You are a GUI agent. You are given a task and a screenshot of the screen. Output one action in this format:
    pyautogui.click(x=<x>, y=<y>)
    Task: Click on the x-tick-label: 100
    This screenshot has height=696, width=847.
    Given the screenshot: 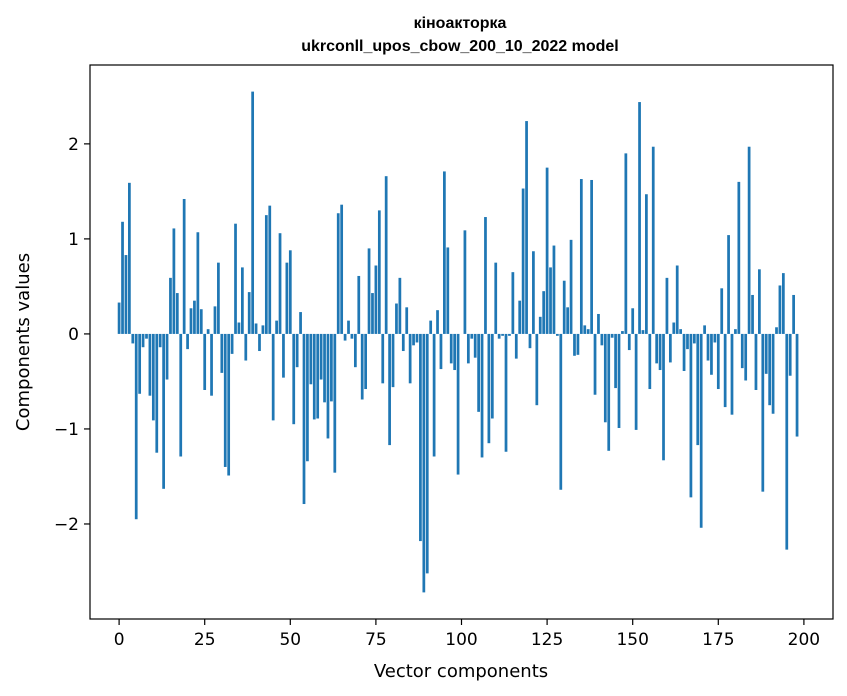 What is the action you would take?
    pyautogui.click(x=461, y=640)
    